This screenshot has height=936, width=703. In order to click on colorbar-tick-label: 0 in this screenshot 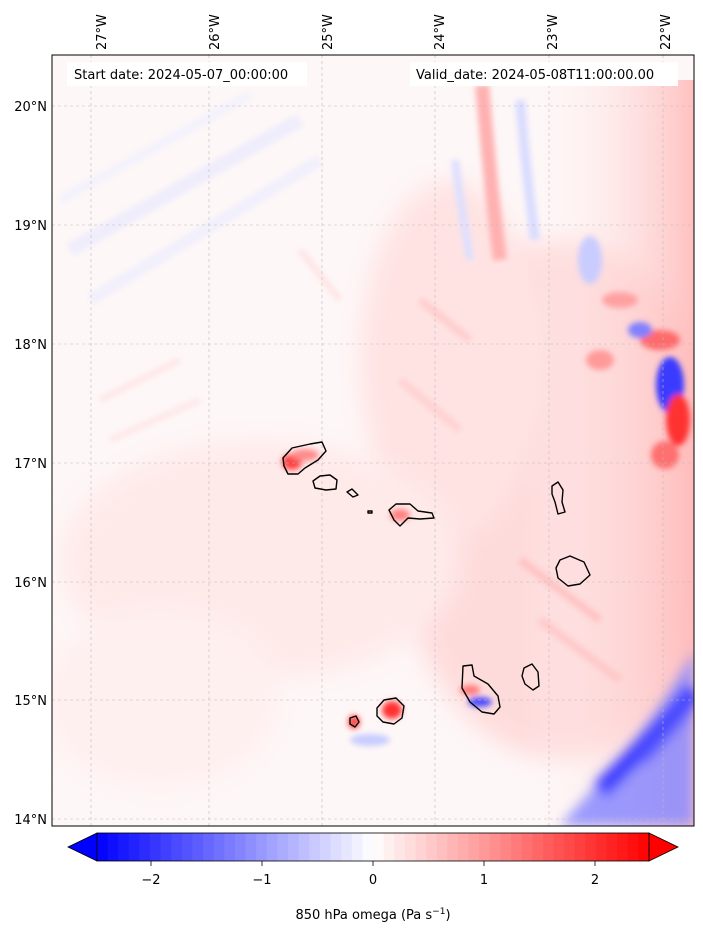, I will do `click(373, 880)`.